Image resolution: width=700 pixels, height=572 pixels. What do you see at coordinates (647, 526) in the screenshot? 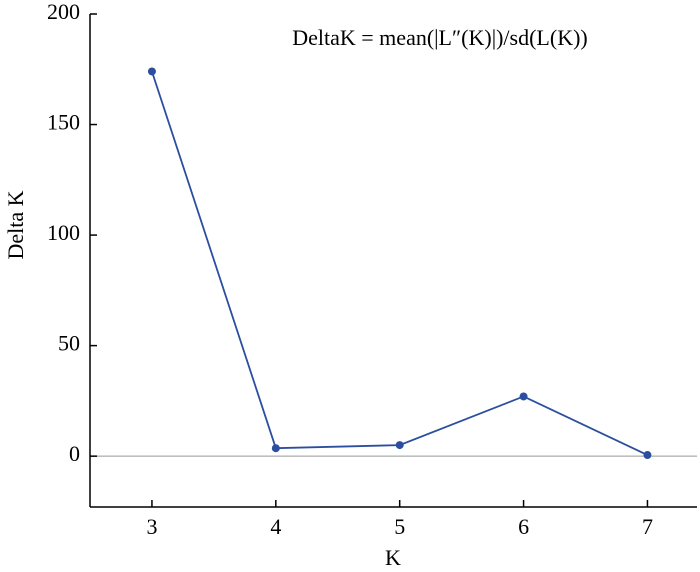
I see `x-tick-label: 7` at bounding box center [647, 526].